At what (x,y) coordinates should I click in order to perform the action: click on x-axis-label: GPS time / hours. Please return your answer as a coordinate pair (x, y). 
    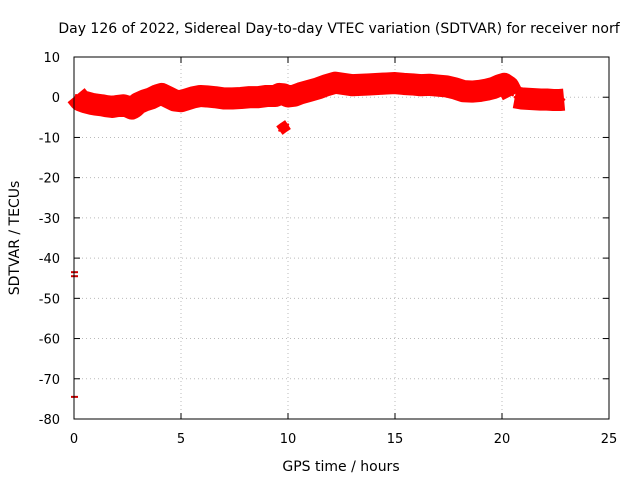
    Looking at the image, I should click on (340, 467).